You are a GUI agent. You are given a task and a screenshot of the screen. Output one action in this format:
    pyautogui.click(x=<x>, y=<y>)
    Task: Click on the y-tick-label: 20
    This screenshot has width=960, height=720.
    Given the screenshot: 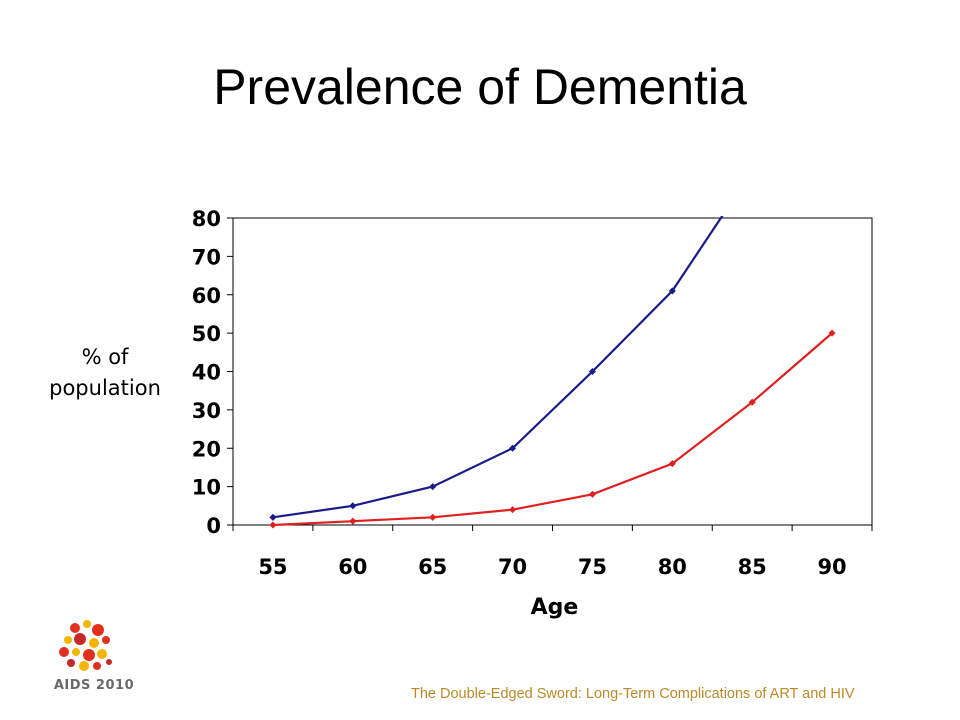 What is the action you would take?
    pyautogui.click(x=206, y=449)
    